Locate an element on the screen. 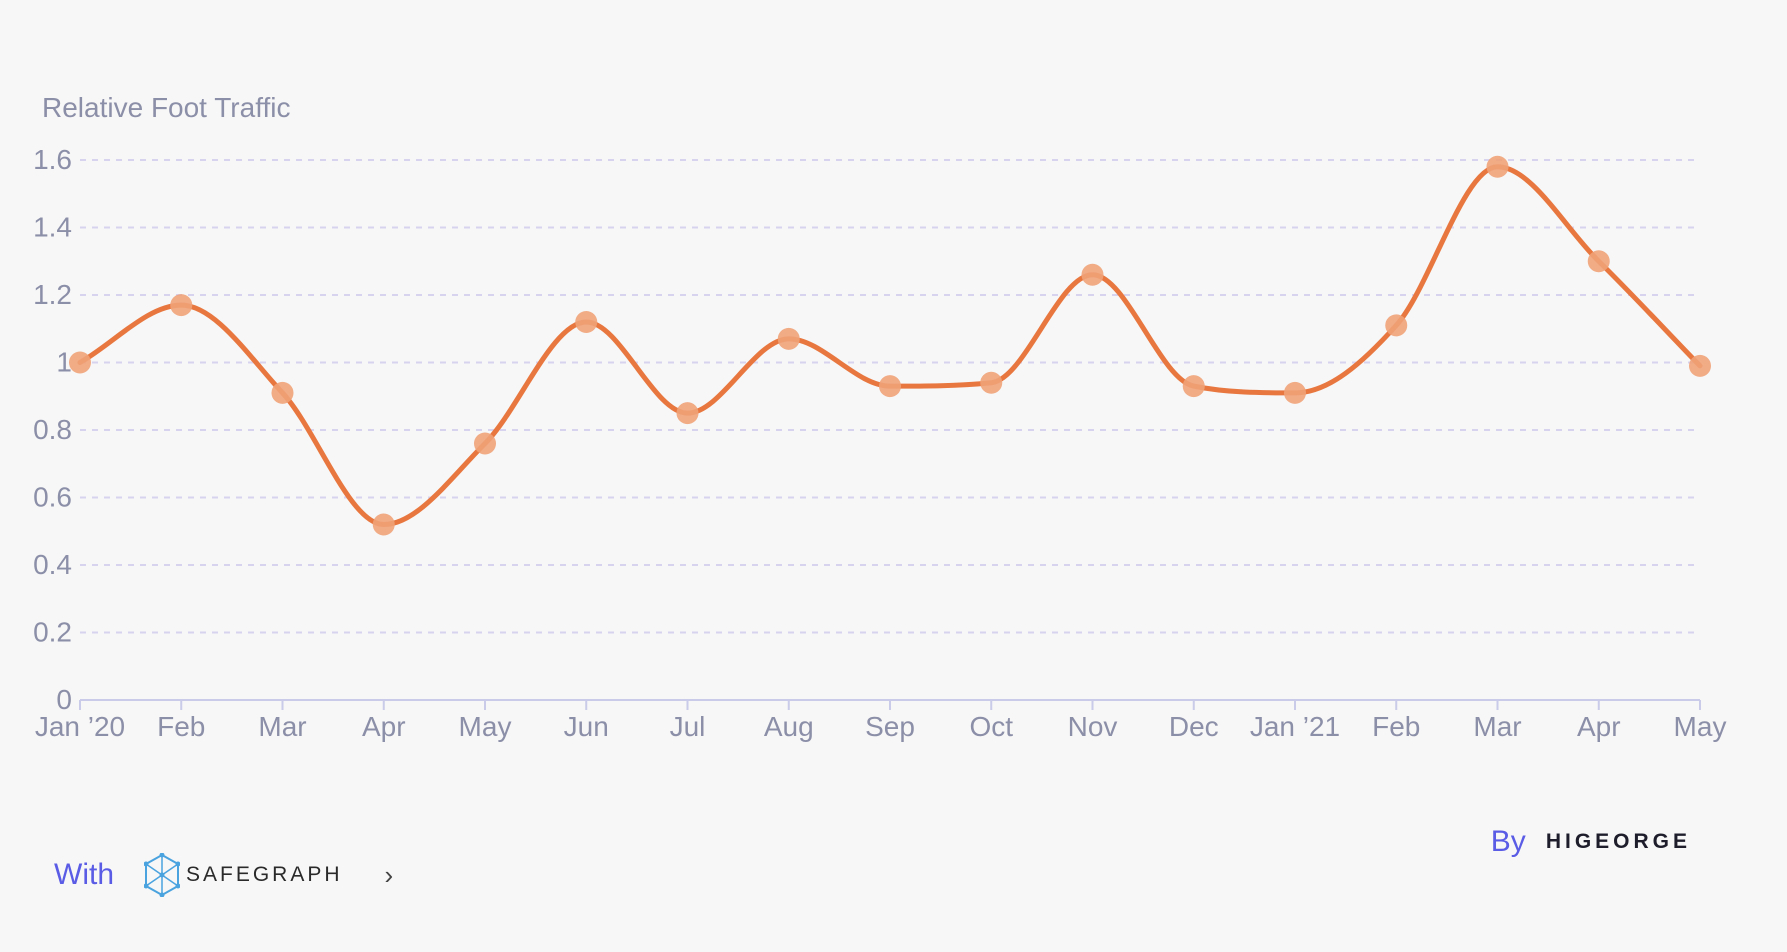 This screenshot has height=952, width=1787. y-tick-label: 0.6 is located at coordinates (52, 497).